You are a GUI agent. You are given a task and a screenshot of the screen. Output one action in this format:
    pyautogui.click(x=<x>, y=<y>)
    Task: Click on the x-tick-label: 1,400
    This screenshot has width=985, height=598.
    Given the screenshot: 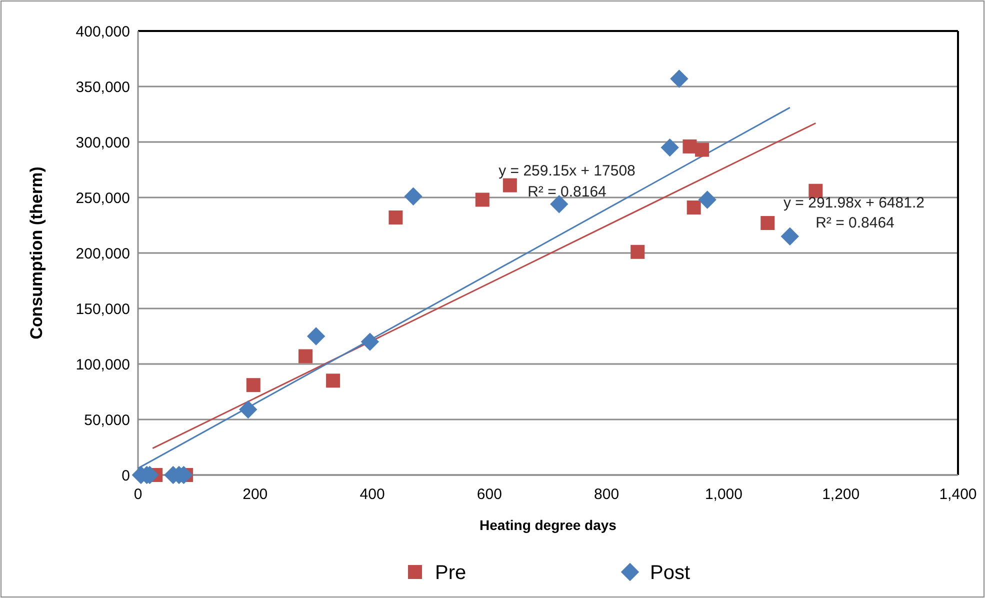 What is the action you would take?
    pyautogui.click(x=958, y=494)
    